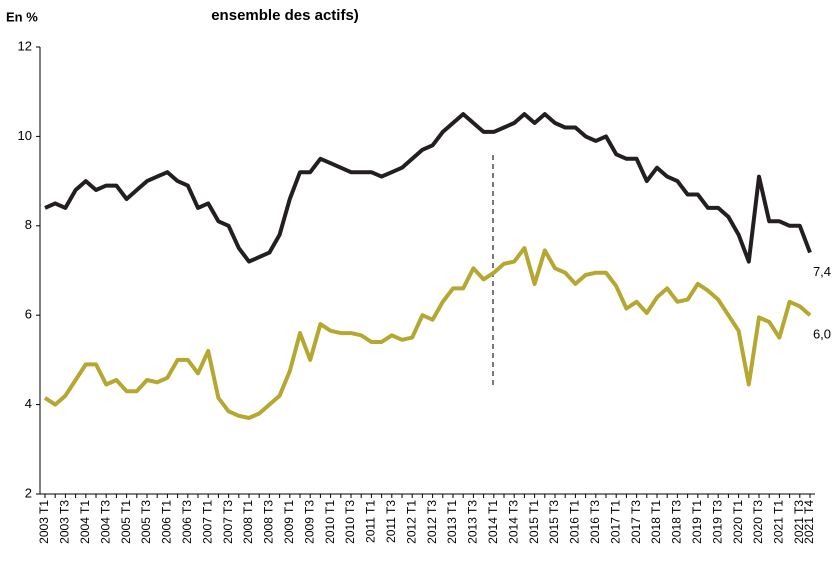  Describe the element at coordinates (432, 522) in the screenshot. I see `x-tick-label: 2012 T3` at that location.